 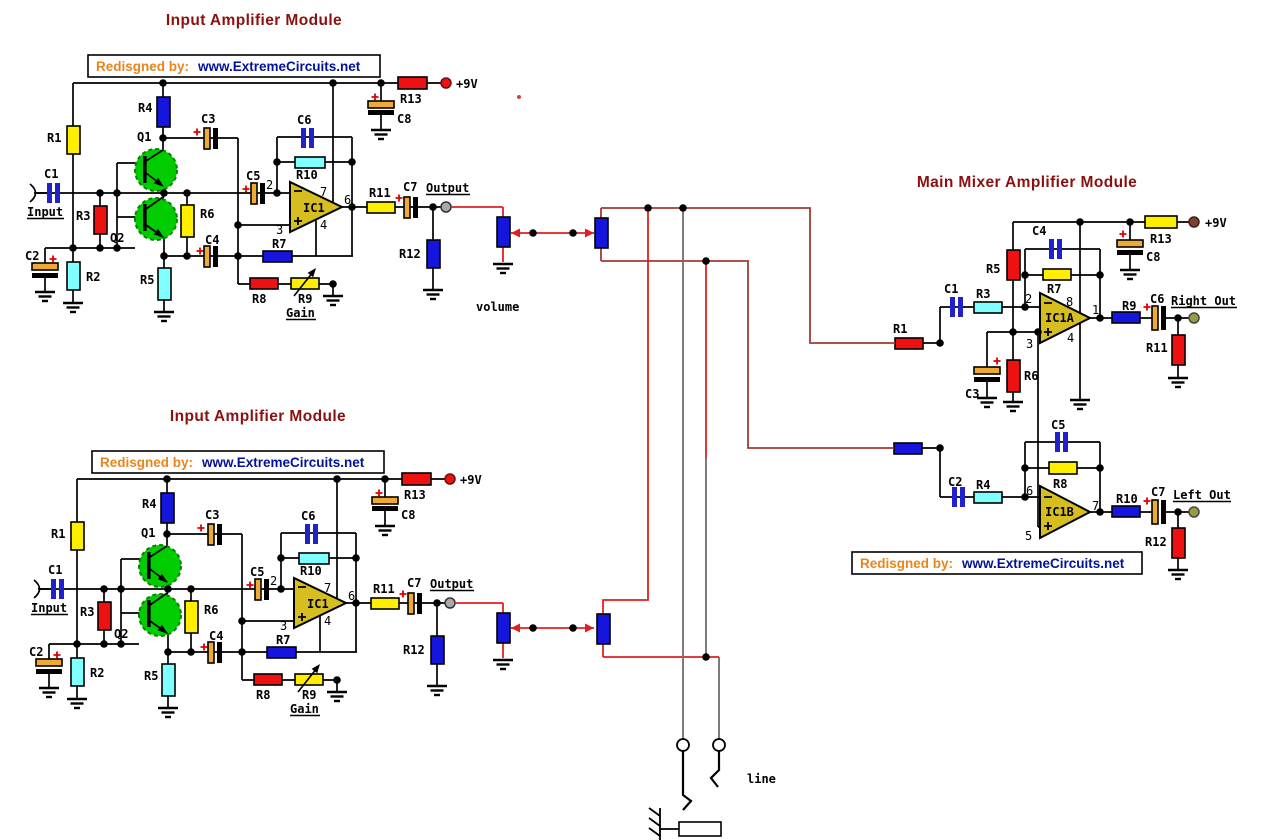 What do you see at coordinates (761, 779) in the screenshot?
I see `label-line: line` at bounding box center [761, 779].